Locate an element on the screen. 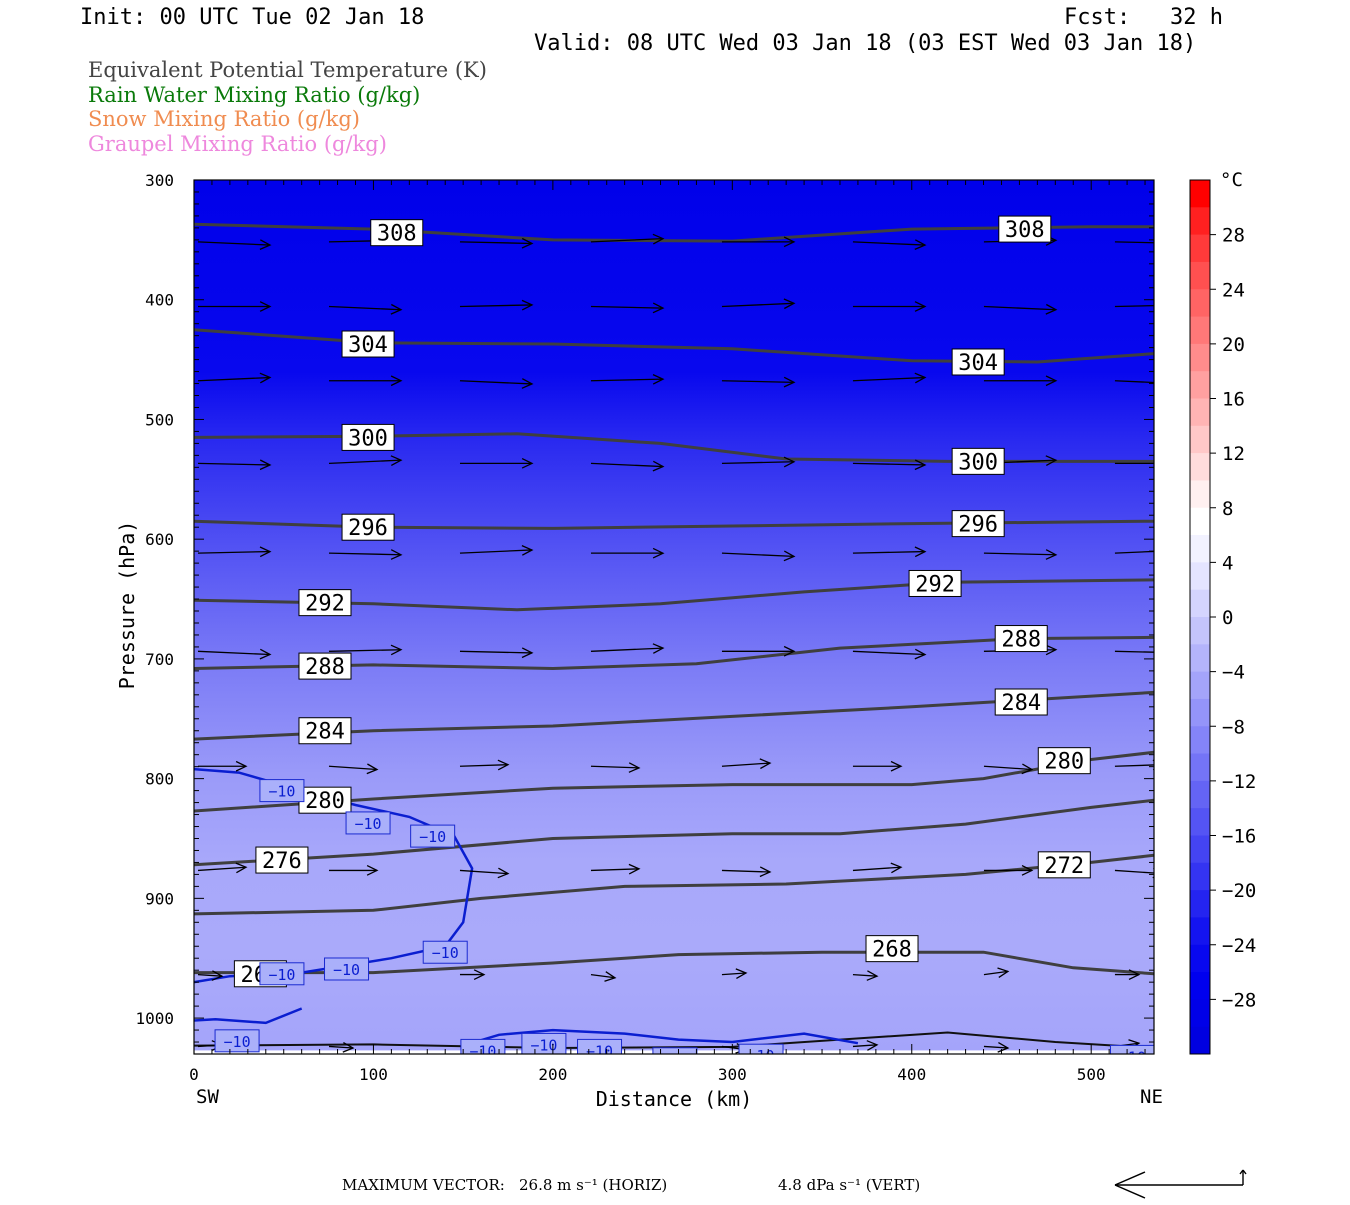  y-tick-label: 400 is located at coordinates (159, 300).